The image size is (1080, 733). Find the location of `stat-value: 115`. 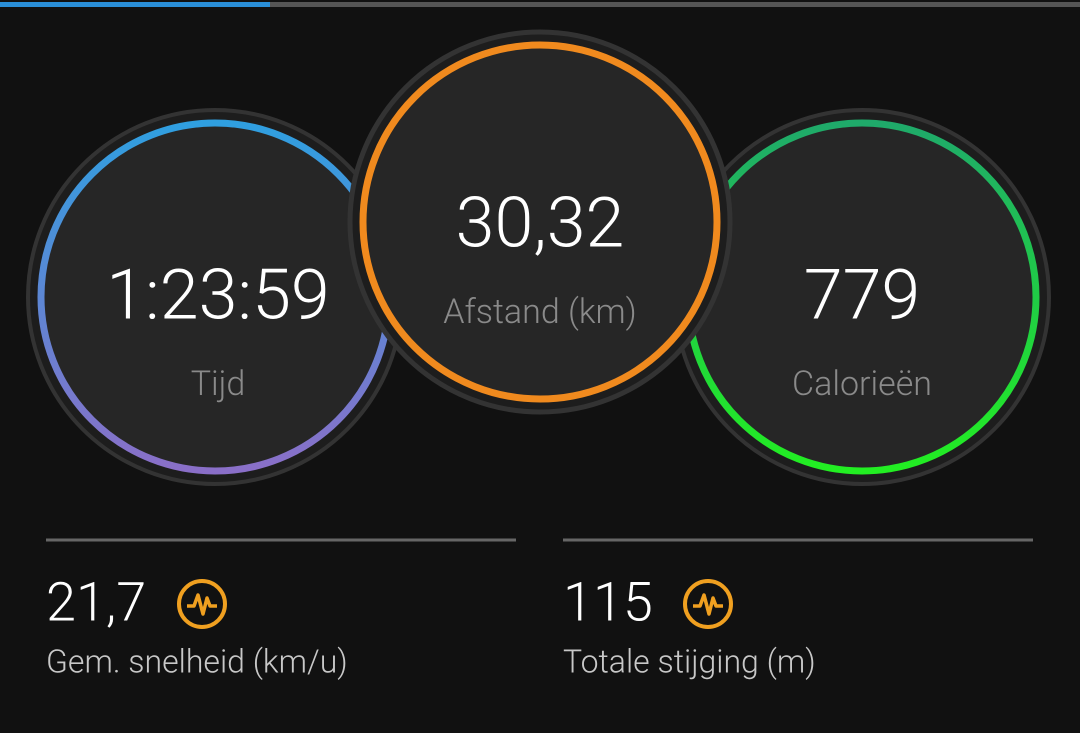

stat-value: 115 is located at coordinates (608, 602).